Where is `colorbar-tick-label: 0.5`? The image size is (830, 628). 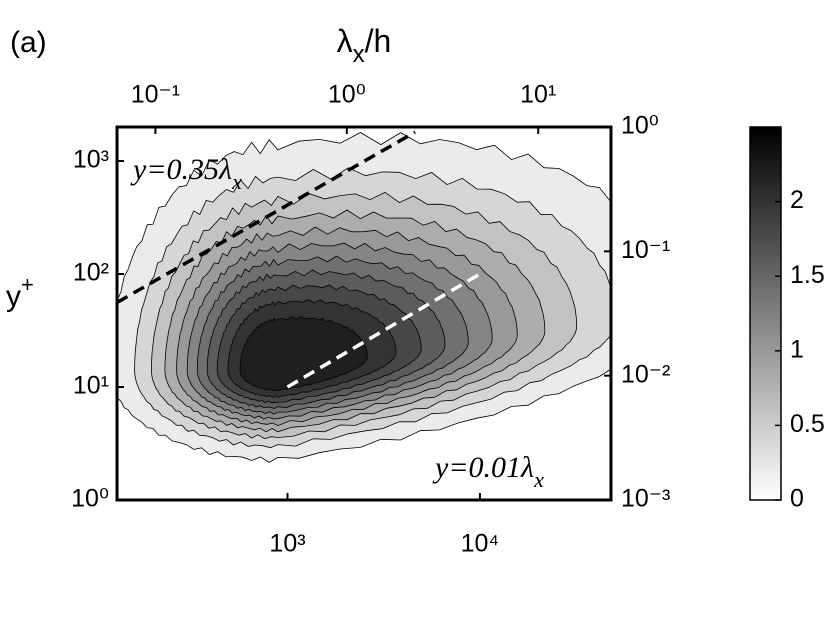 colorbar-tick-label: 0.5 is located at coordinates (807, 424).